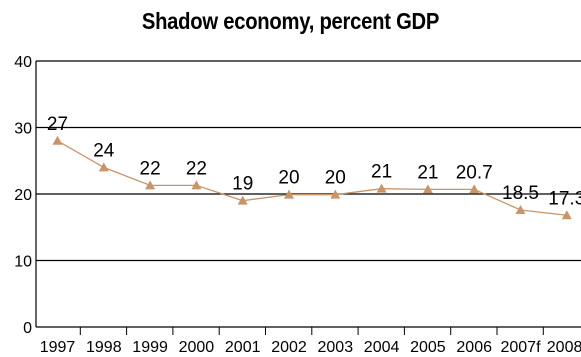 The image size is (581, 357). I want to click on x-tick-label: 1997, so click(58, 347).